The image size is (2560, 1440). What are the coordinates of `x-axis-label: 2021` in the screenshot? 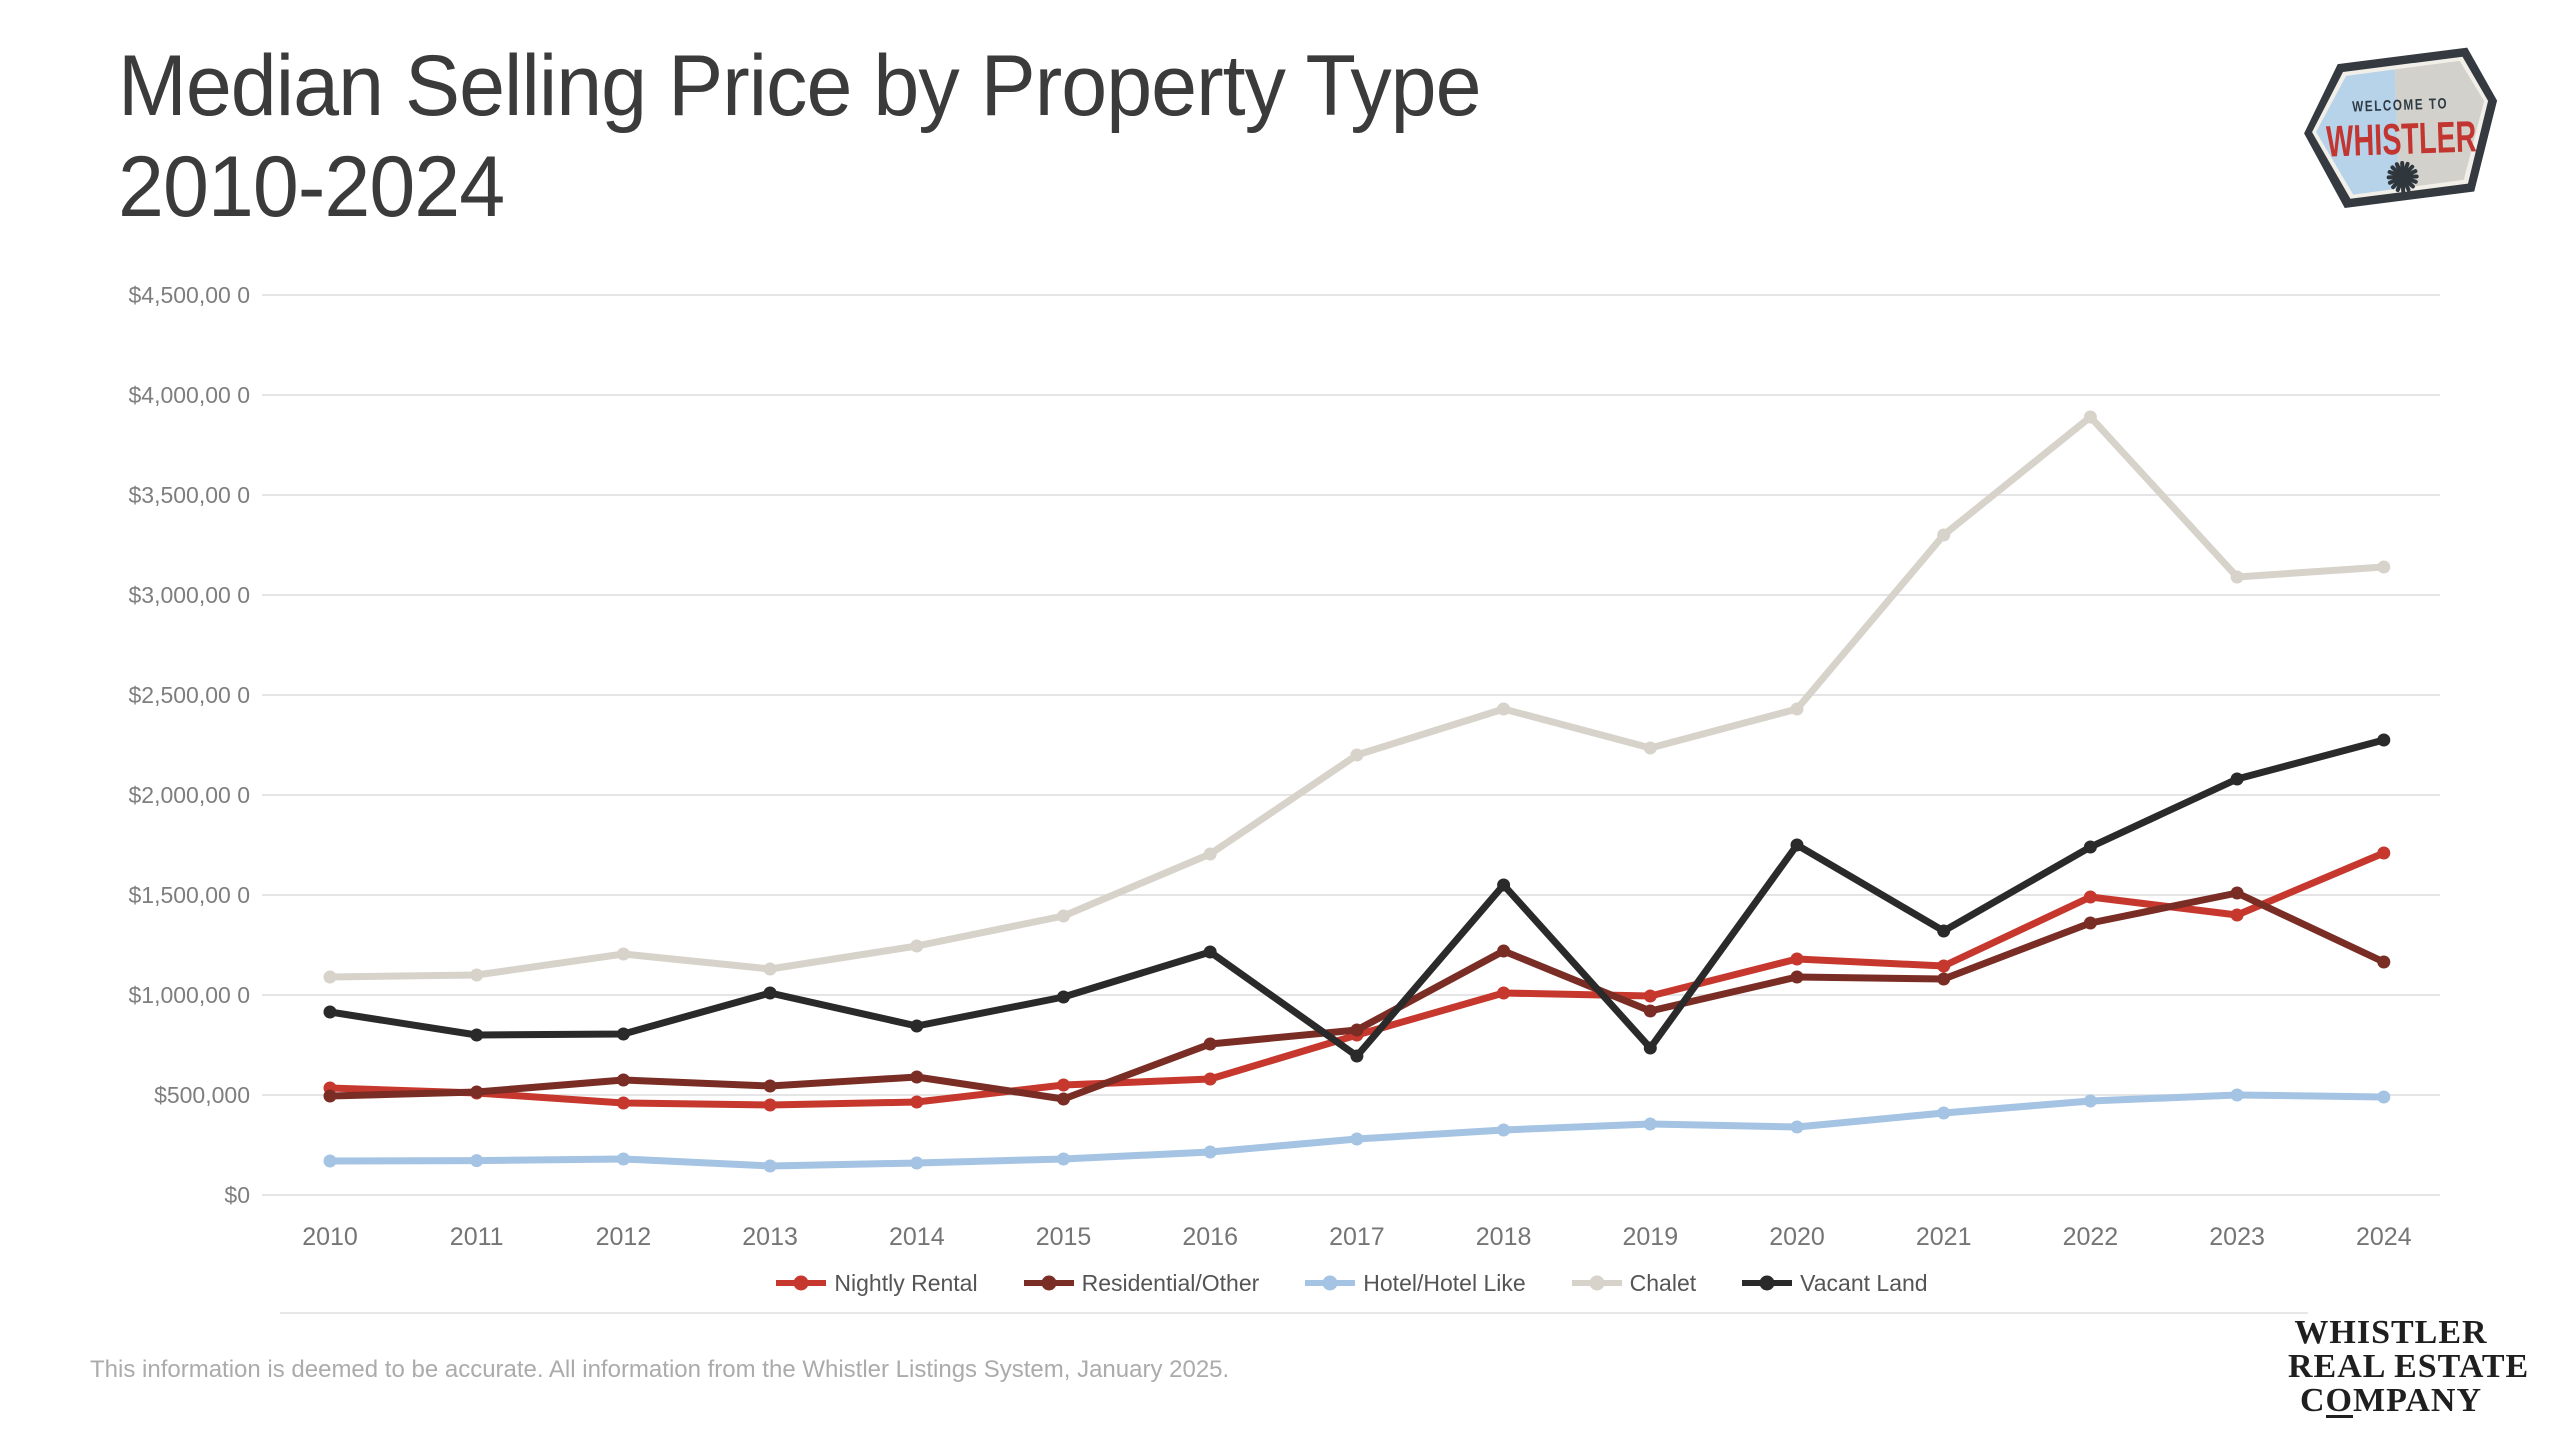 It's located at (1943, 1237).